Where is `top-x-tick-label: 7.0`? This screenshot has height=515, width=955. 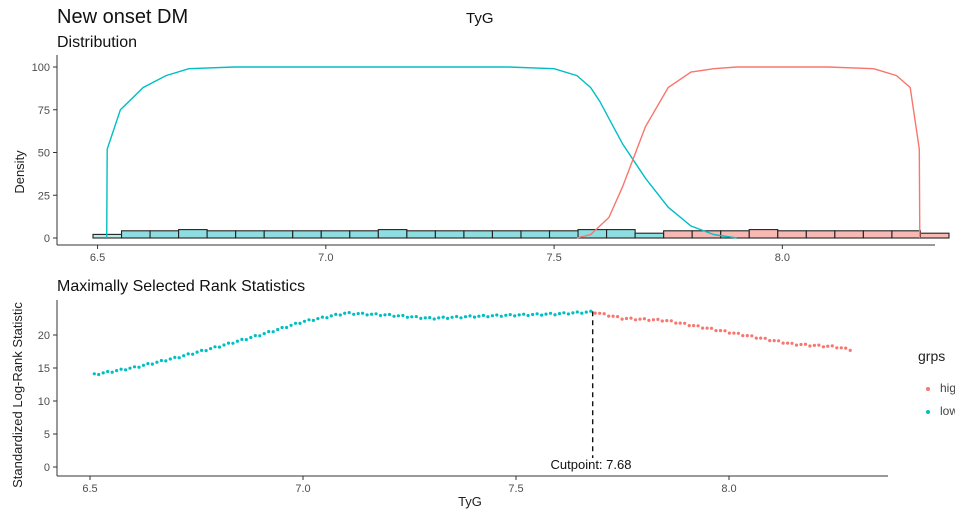
top-x-tick-label: 7.0 is located at coordinates (325, 258).